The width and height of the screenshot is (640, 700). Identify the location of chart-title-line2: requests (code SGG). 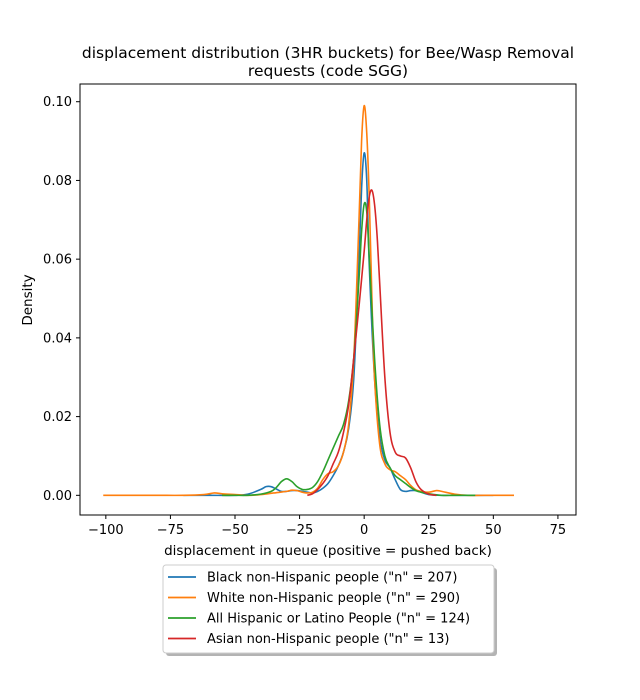
(328, 71).